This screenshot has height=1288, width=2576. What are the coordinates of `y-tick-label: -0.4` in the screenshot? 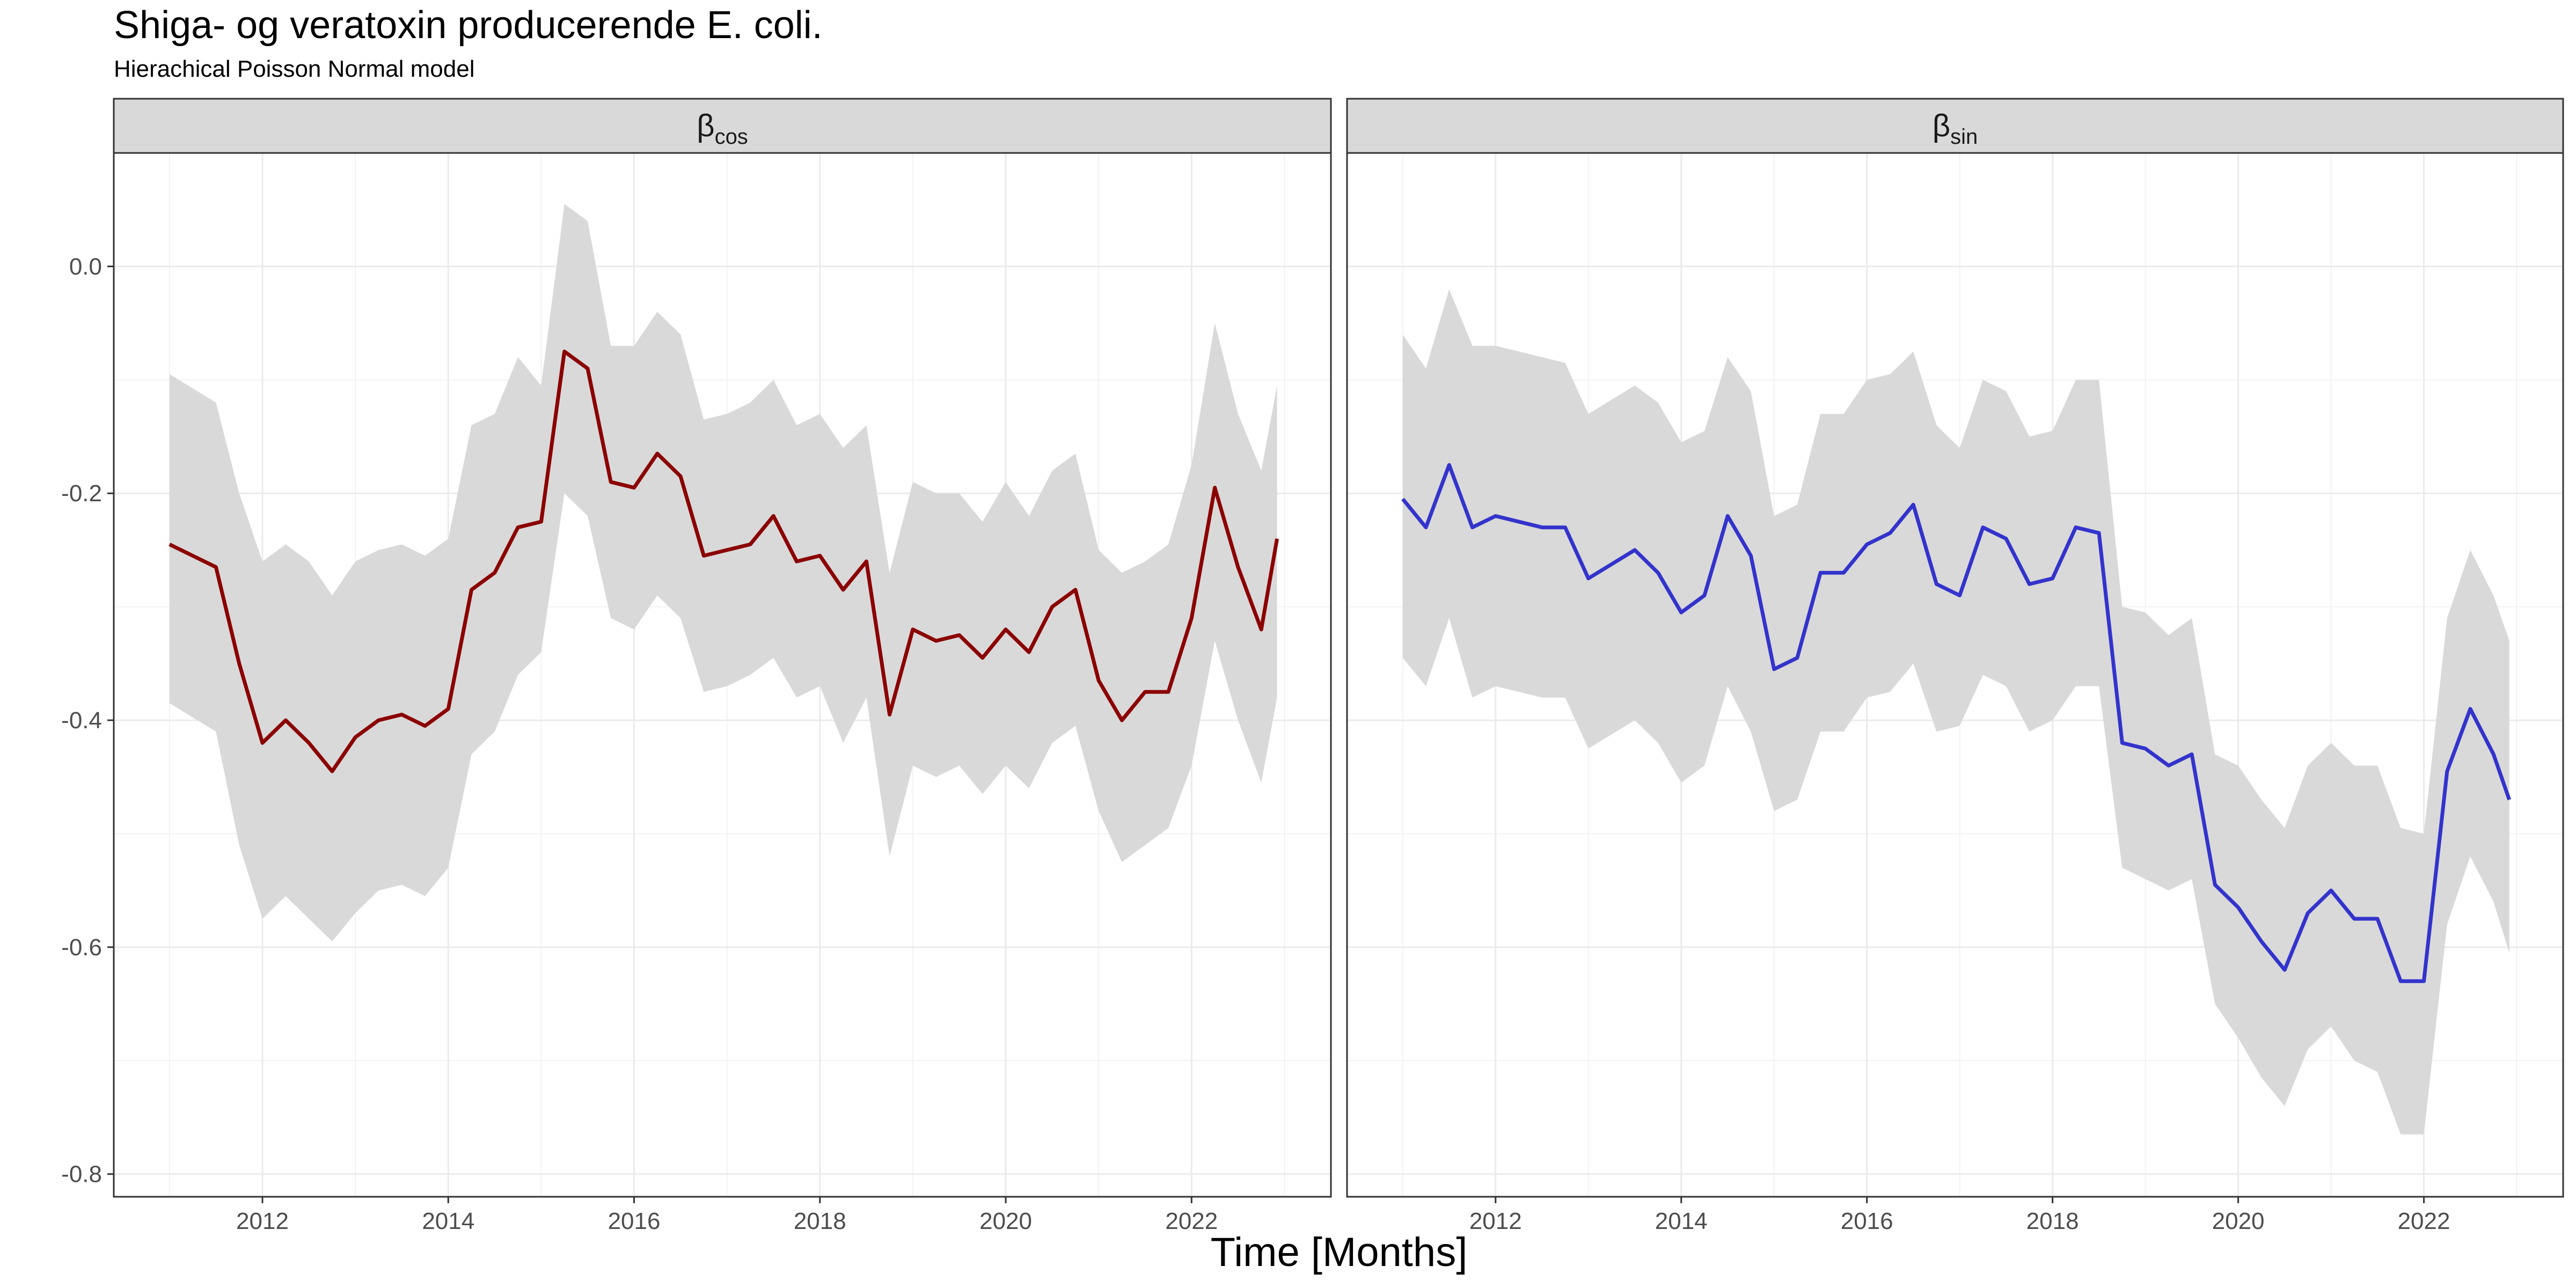 It's located at (81, 720).